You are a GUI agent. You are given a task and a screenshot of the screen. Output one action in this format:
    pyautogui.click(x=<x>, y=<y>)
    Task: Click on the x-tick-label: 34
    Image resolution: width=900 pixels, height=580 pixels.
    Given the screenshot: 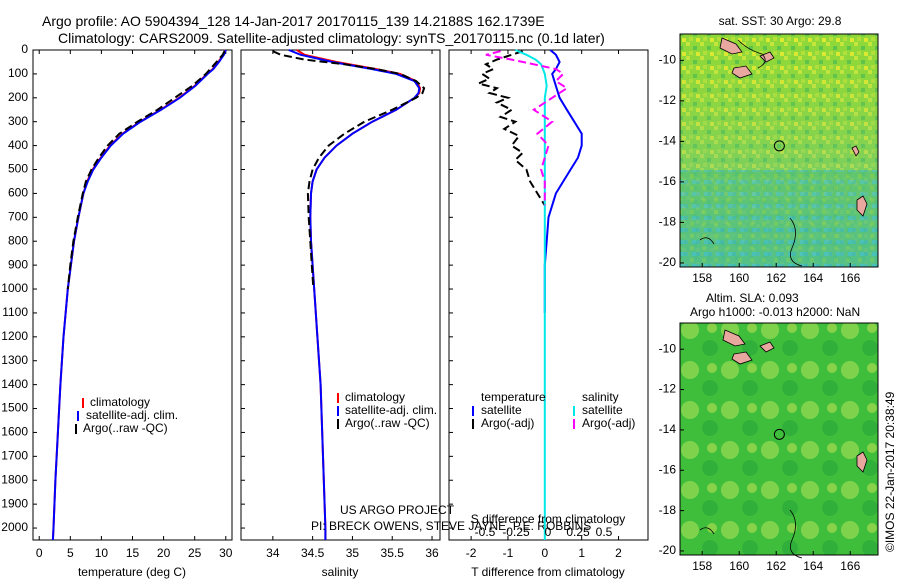 What is the action you would take?
    pyautogui.click(x=273, y=553)
    